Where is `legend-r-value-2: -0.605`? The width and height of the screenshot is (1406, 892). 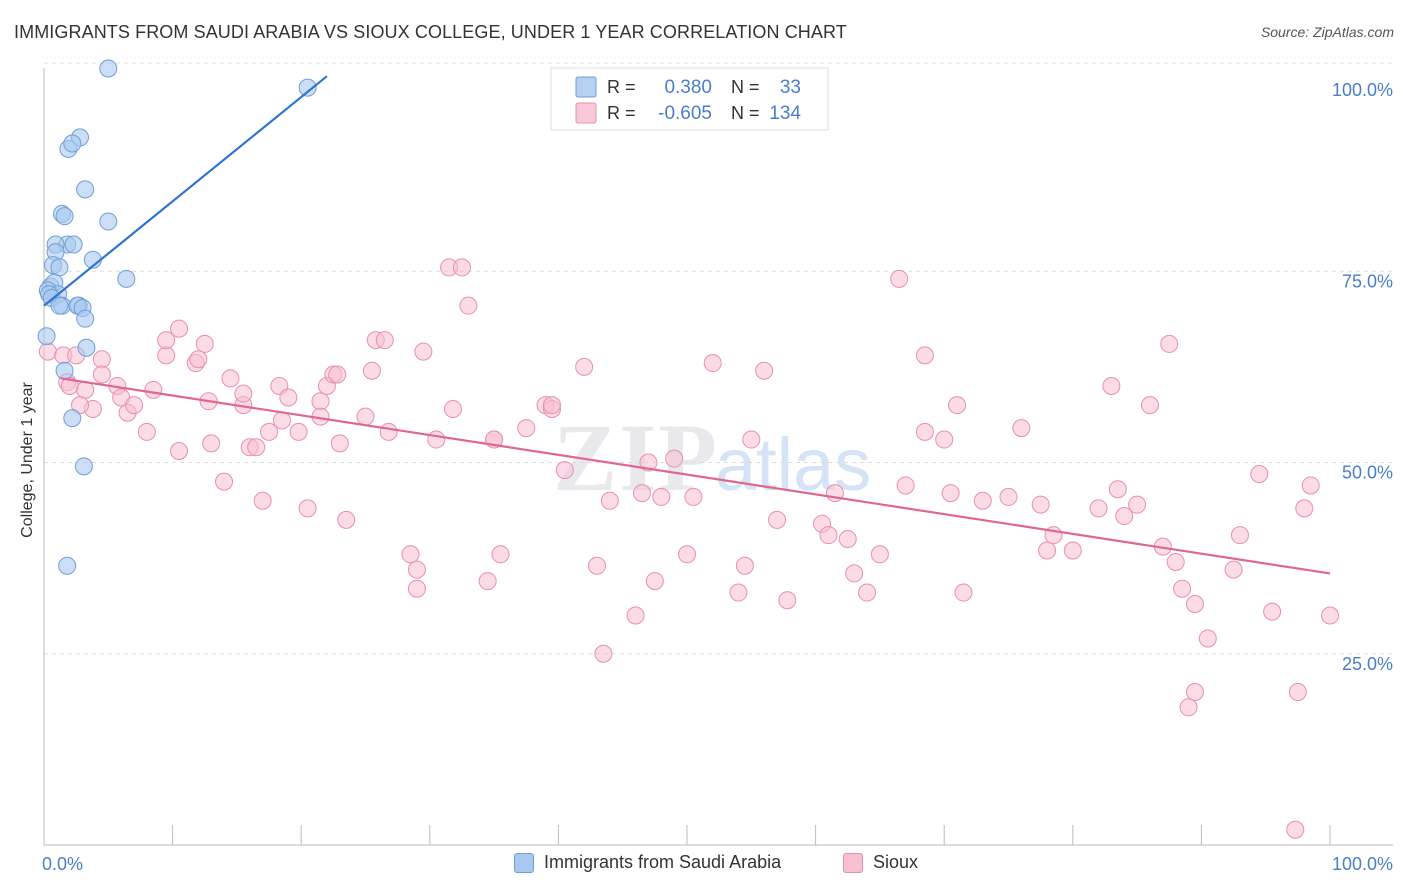
legend-r-value-2: -0.605 is located at coordinates (685, 113).